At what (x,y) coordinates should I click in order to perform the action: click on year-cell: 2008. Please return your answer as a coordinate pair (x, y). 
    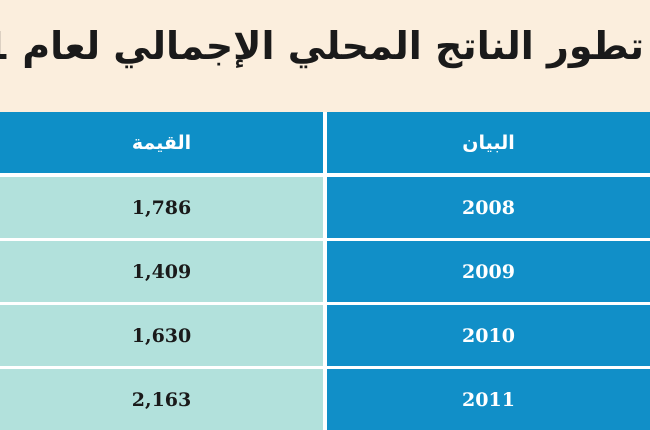
    Looking at the image, I should click on (488, 207).